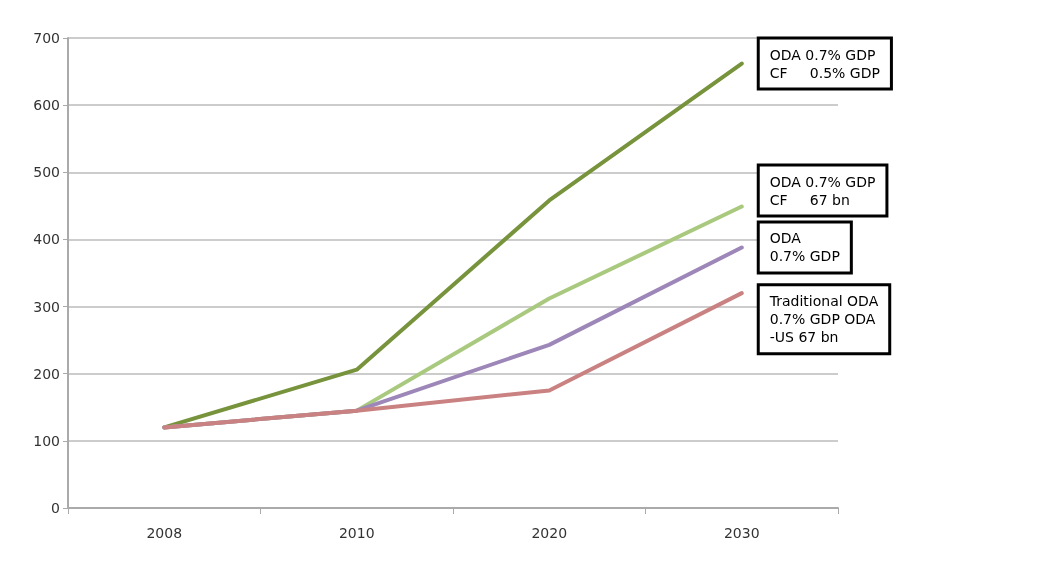 The width and height of the screenshot is (1037, 569). Describe the element at coordinates (824, 63) in the screenshot. I see `series-label: ODA 0.7% GDP CF 0.5% GDP` at that location.